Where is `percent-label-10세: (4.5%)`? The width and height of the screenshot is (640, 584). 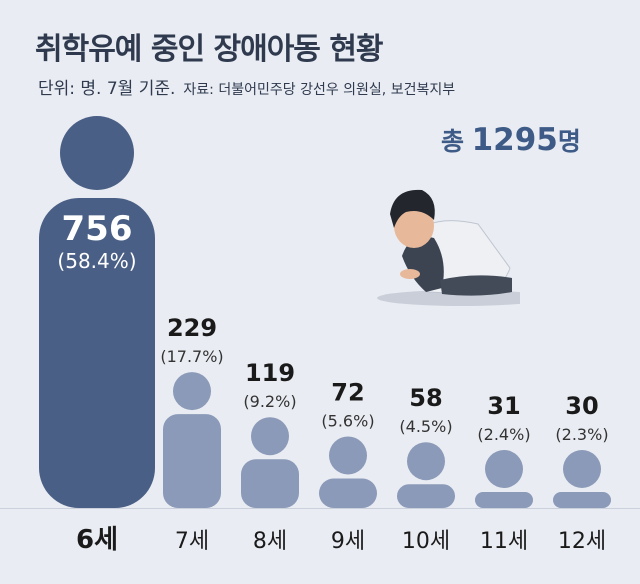
percent-label-10세: (4.5%) is located at coordinates (425, 426).